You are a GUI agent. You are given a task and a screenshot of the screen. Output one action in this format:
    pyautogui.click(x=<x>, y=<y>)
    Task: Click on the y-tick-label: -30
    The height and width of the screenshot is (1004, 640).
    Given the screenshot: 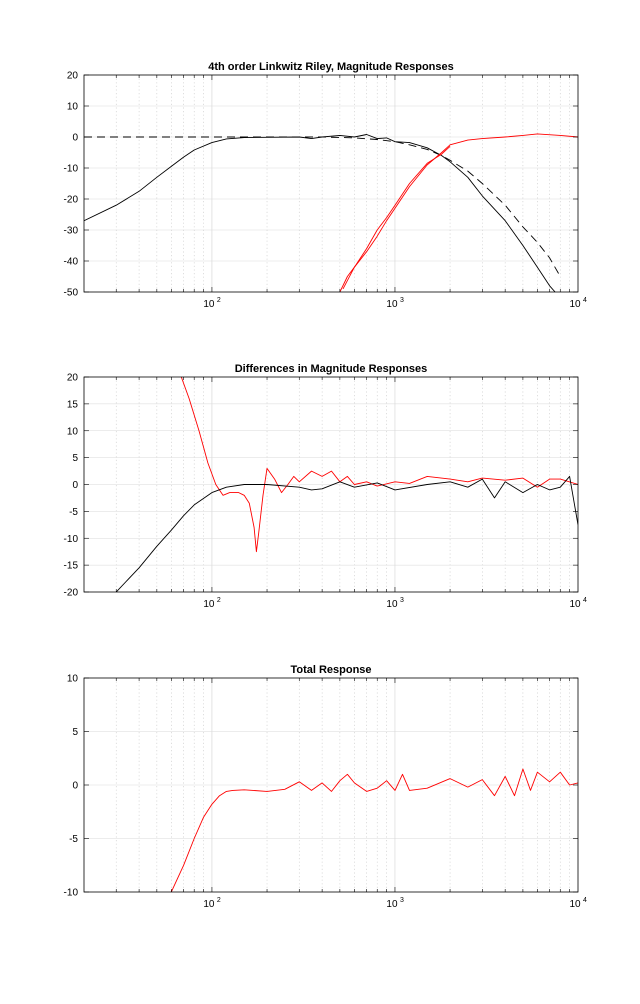 What is the action you would take?
    pyautogui.click(x=71, y=231)
    